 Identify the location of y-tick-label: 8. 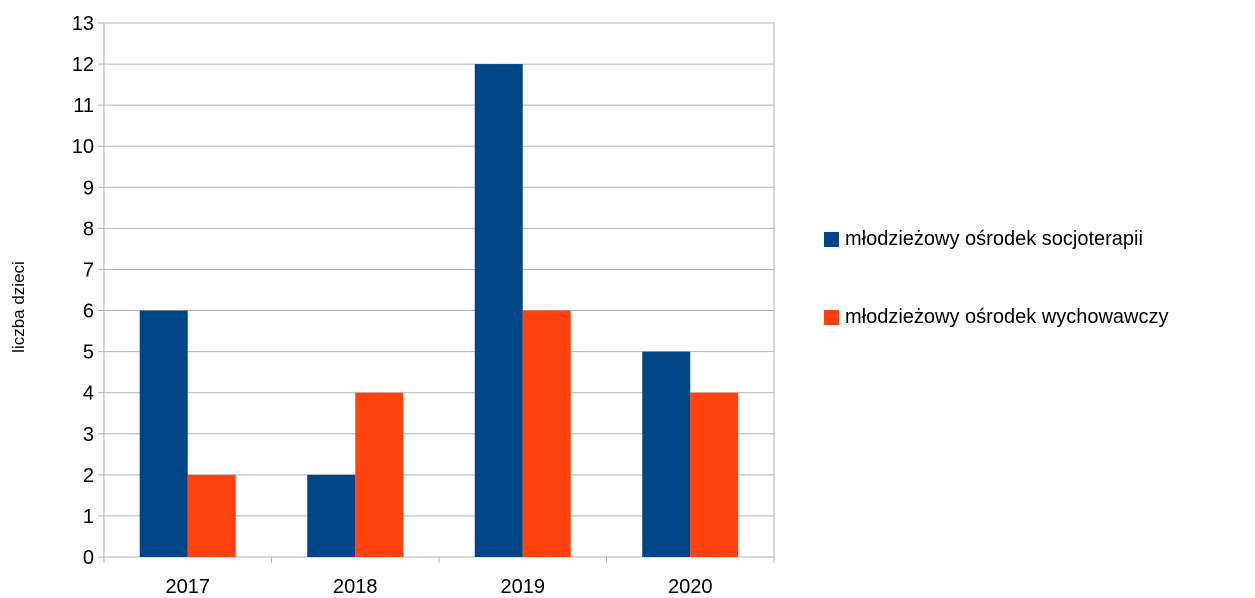
(88, 229).